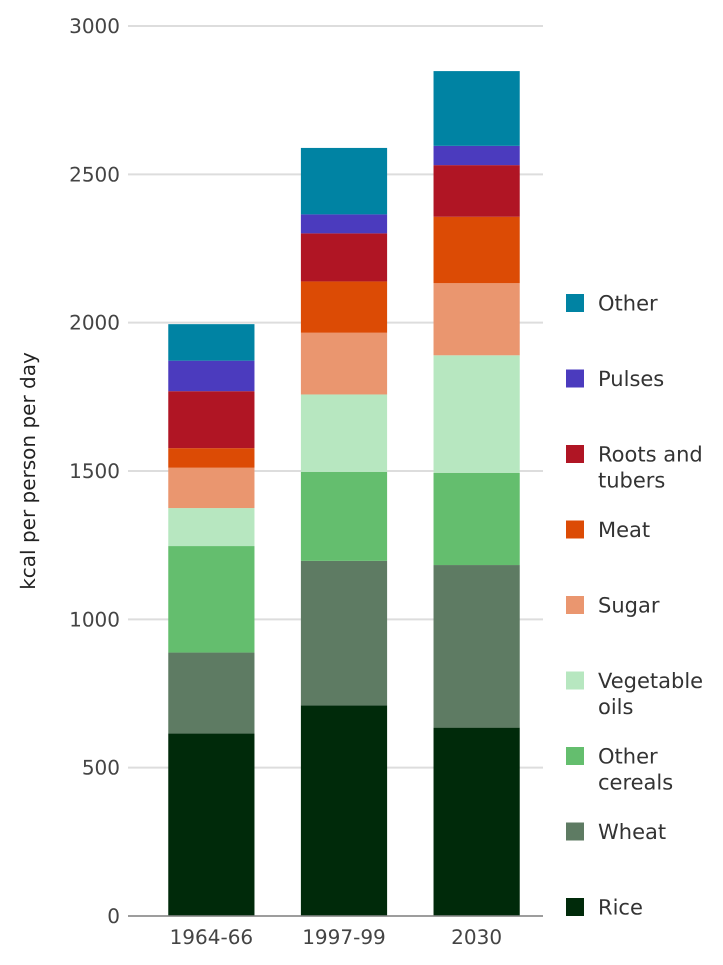 This screenshot has height=965, width=723. Describe the element at coordinates (620, 907) in the screenshot. I see `legend-label: Rice` at that location.